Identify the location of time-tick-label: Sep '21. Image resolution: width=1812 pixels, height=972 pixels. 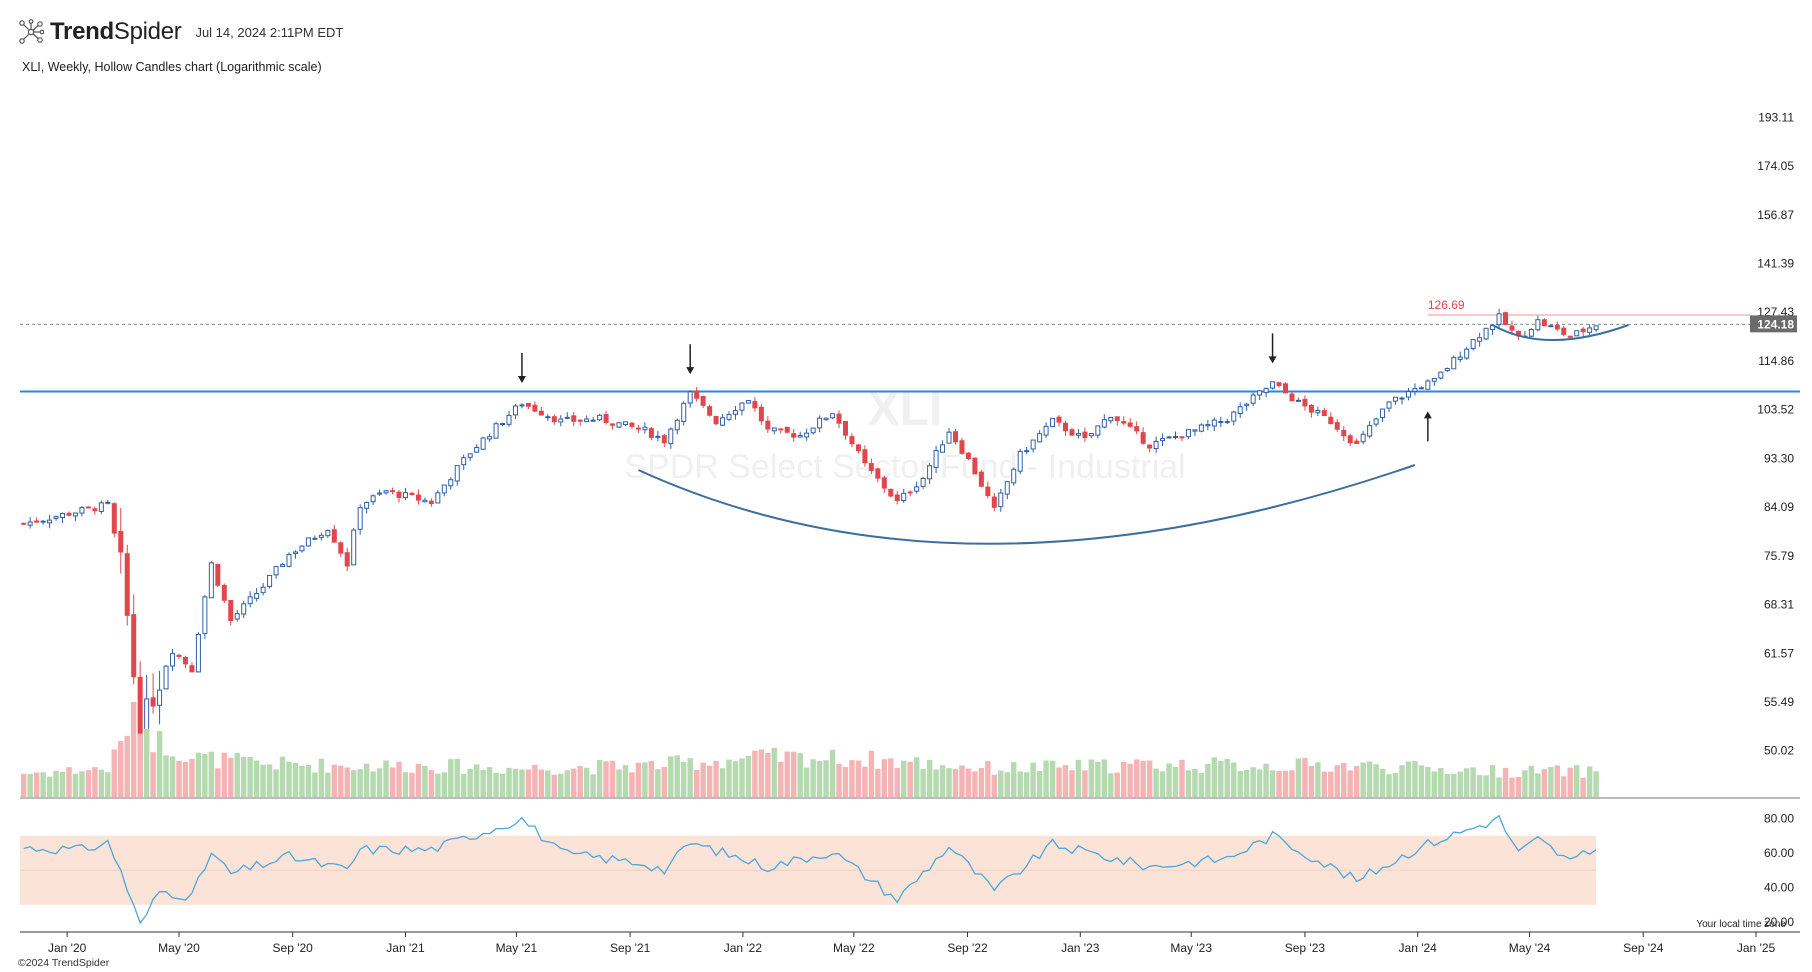
(630, 948).